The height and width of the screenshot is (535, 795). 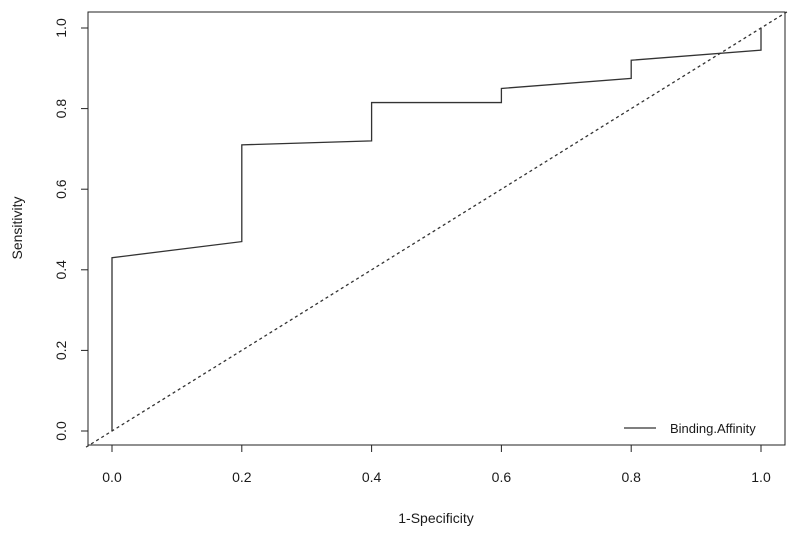 What do you see at coordinates (61, 189) in the screenshot?
I see `y-tick-label: 0.6` at bounding box center [61, 189].